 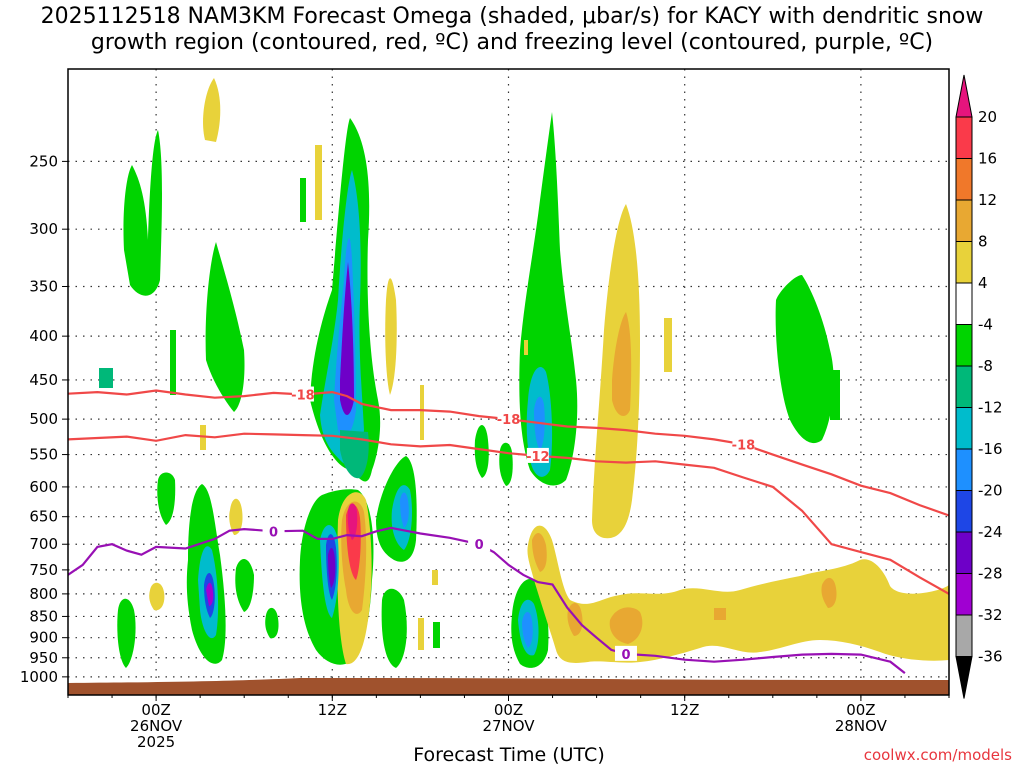 I want to click on y-tick-label: 350, so click(x=43, y=286).